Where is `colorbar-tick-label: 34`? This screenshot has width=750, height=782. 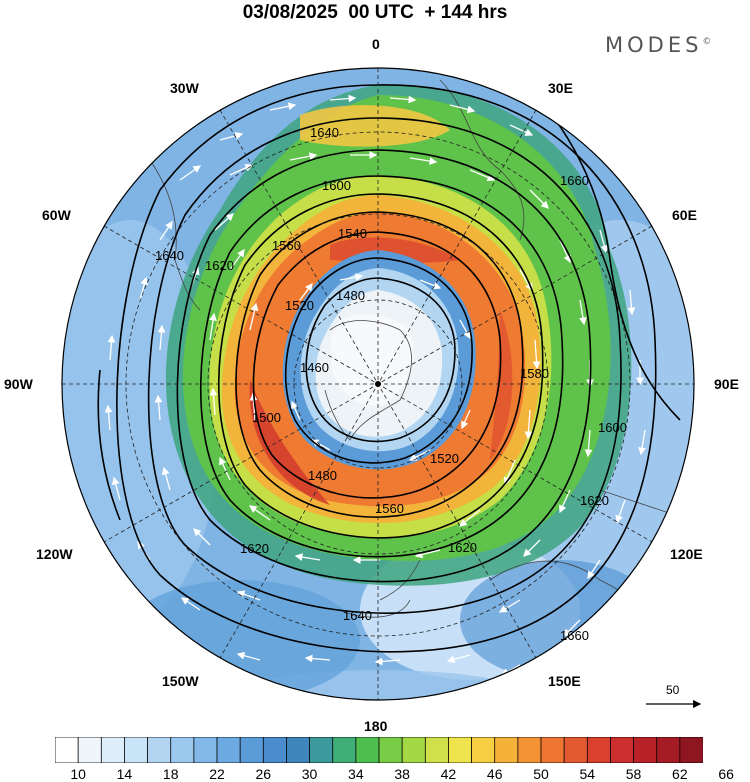 colorbar-tick-label: 34 is located at coordinates (356, 774).